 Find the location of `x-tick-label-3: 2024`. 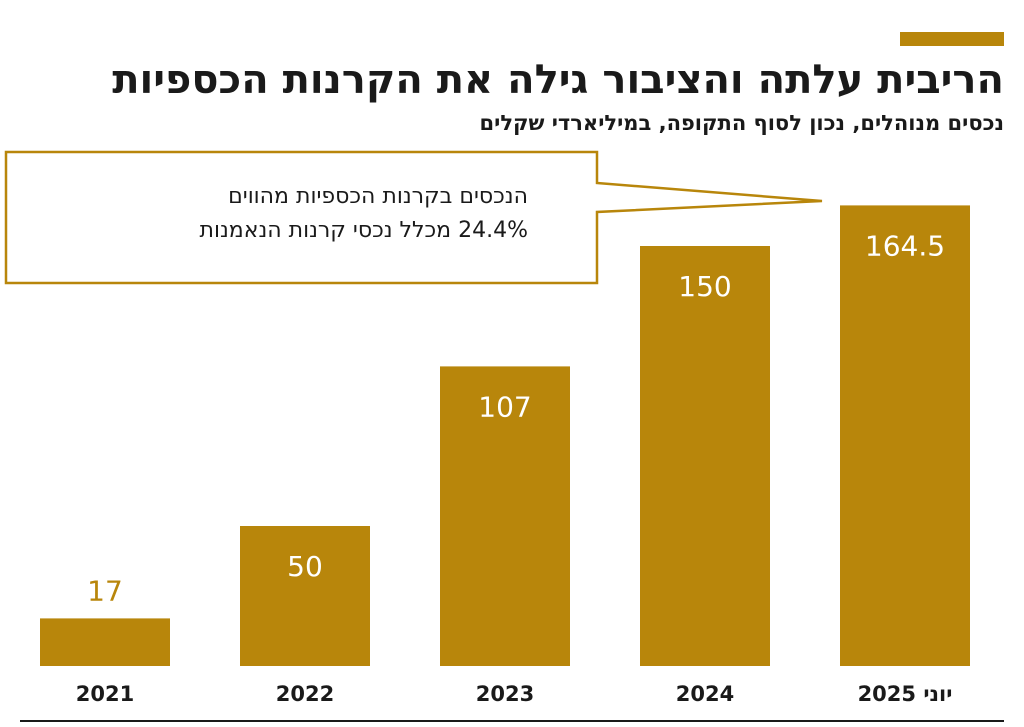

x-tick-label-3: 2024 is located at coordinates (705, 694).